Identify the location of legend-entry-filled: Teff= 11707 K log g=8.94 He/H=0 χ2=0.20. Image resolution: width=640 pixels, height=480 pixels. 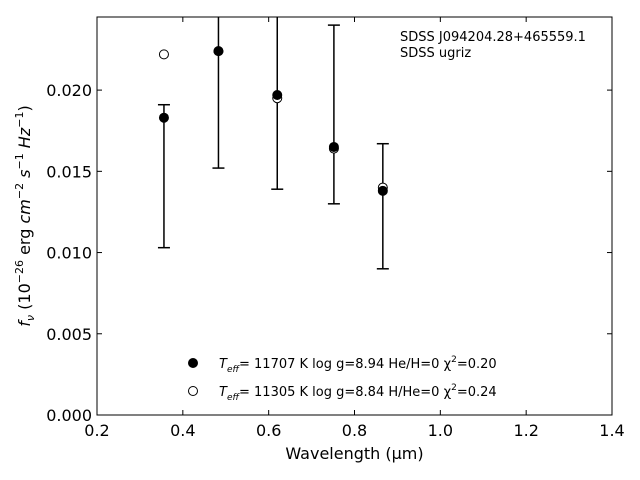
(358, 365).